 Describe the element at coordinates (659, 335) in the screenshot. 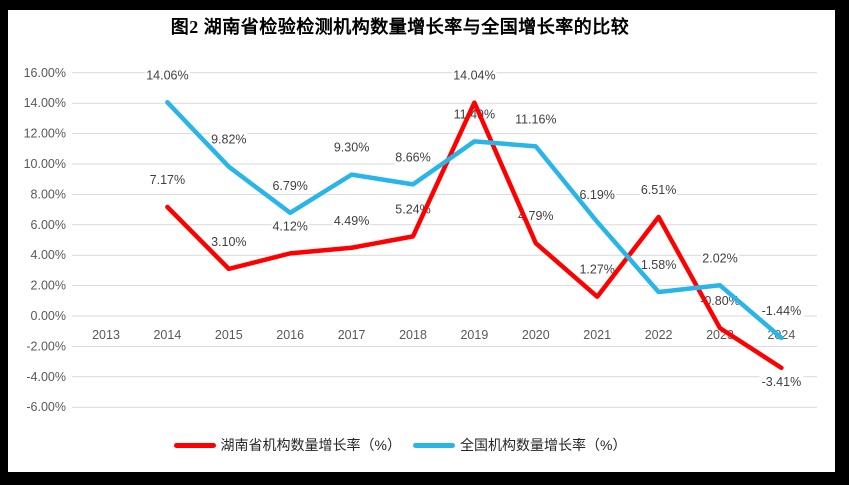

I see `x-tick-label: 2022` at that location.